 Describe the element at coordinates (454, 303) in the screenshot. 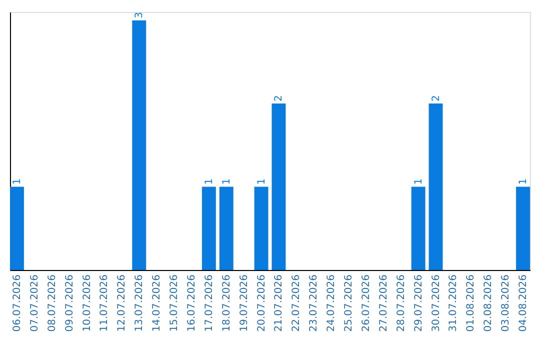

I see `x-tick-label: 31.07.2026` at that location.